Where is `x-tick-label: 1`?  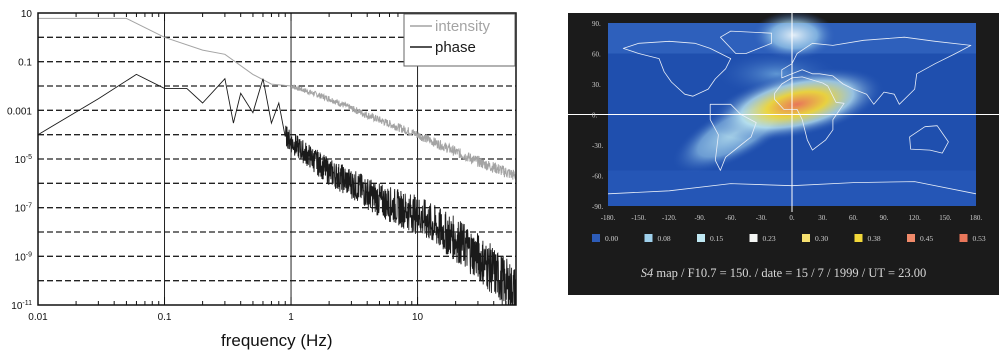 x-tick-label: 1 is located at coordinates (291, 317).